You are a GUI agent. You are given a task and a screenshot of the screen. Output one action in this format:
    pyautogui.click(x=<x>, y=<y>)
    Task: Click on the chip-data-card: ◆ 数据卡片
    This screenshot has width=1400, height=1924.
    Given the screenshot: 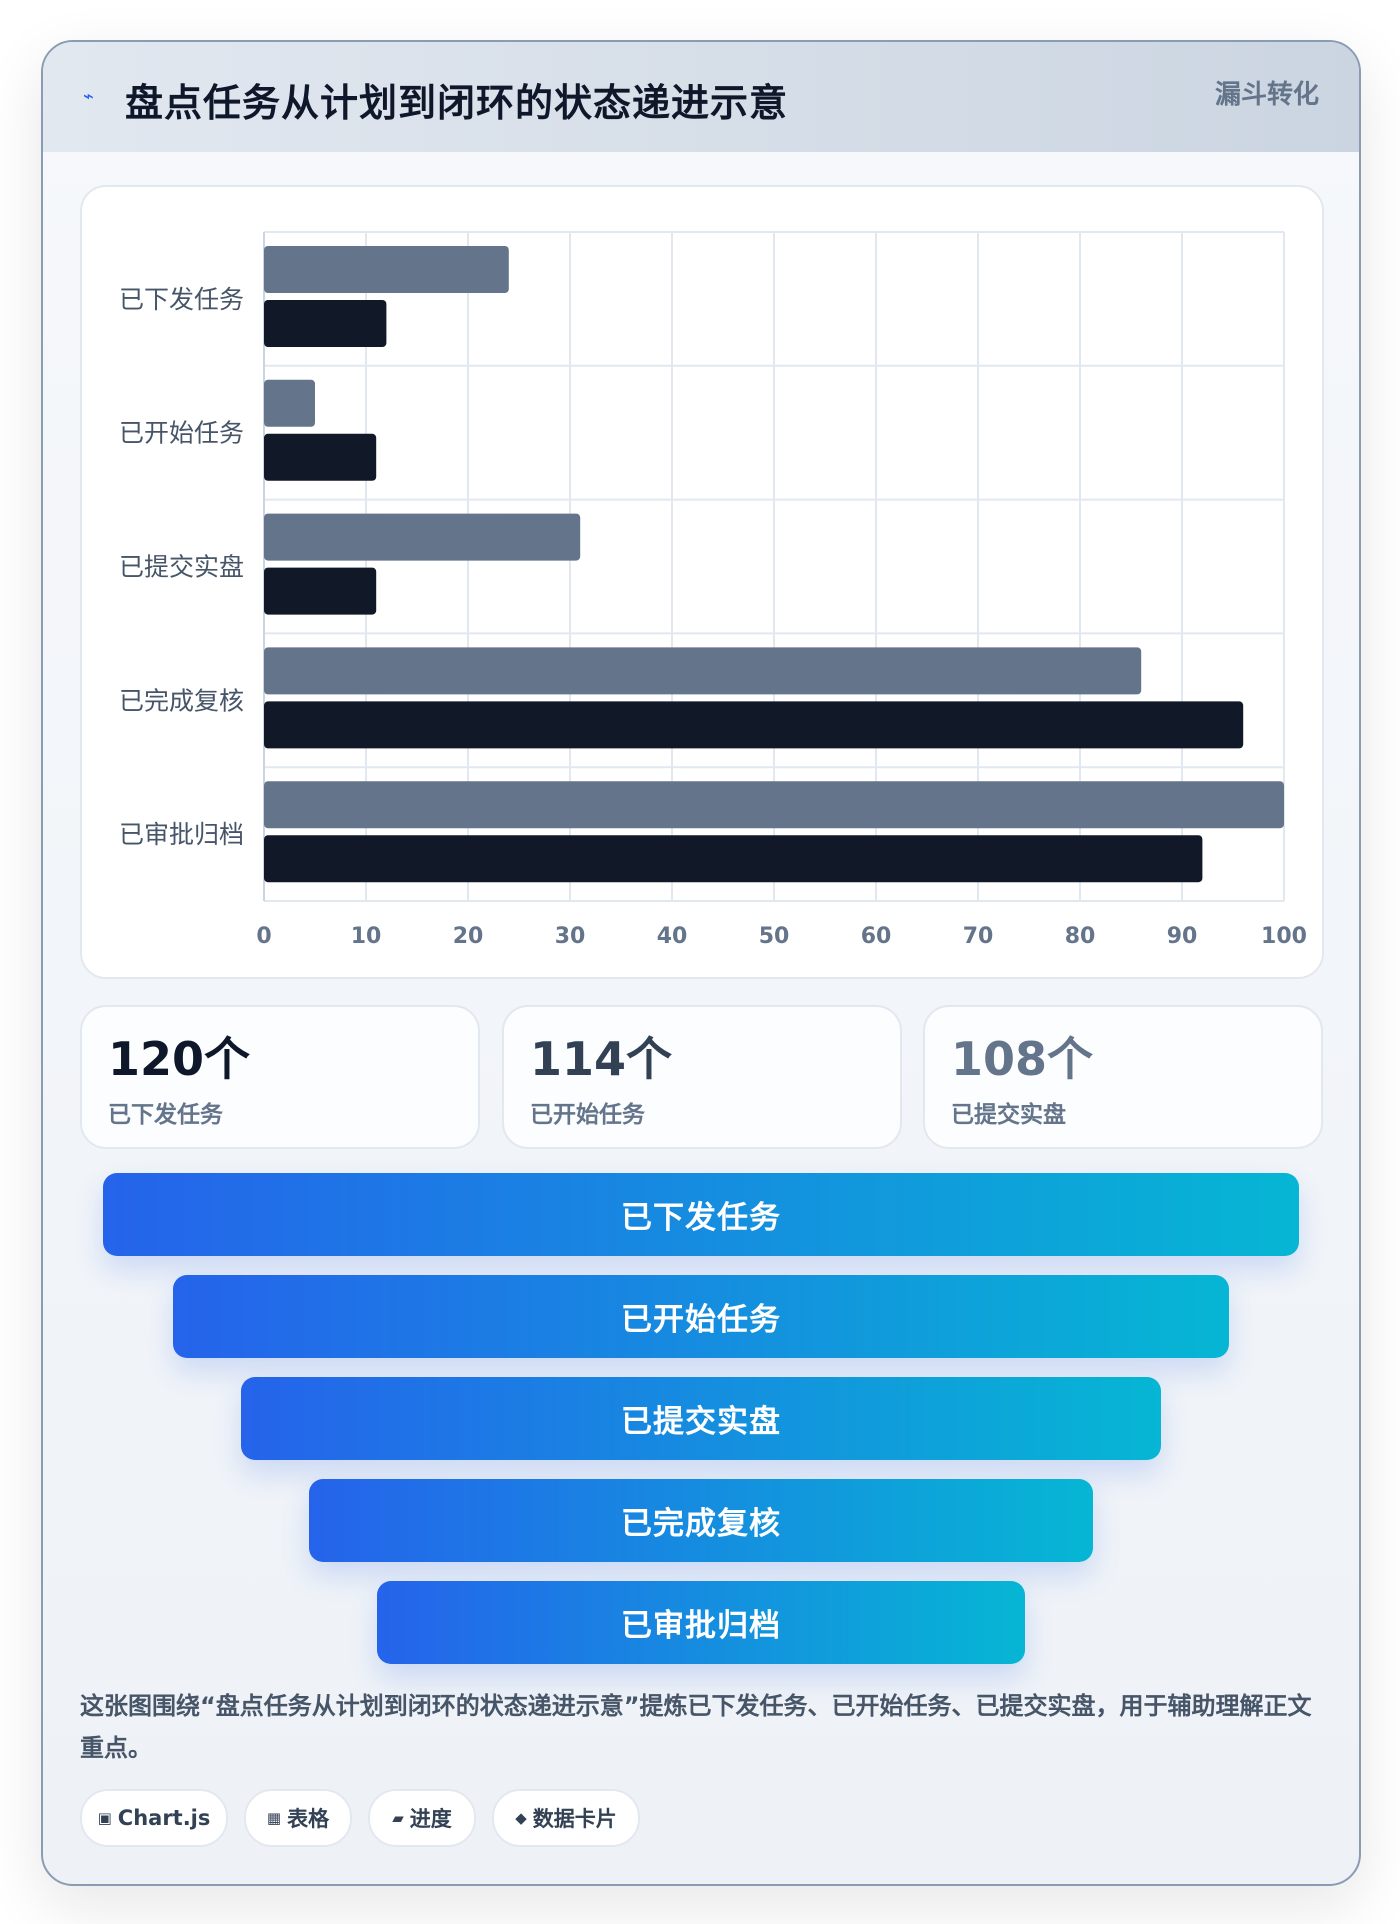 What is the action you would take?
    pyautogui.click(x=566, y=1818)
    